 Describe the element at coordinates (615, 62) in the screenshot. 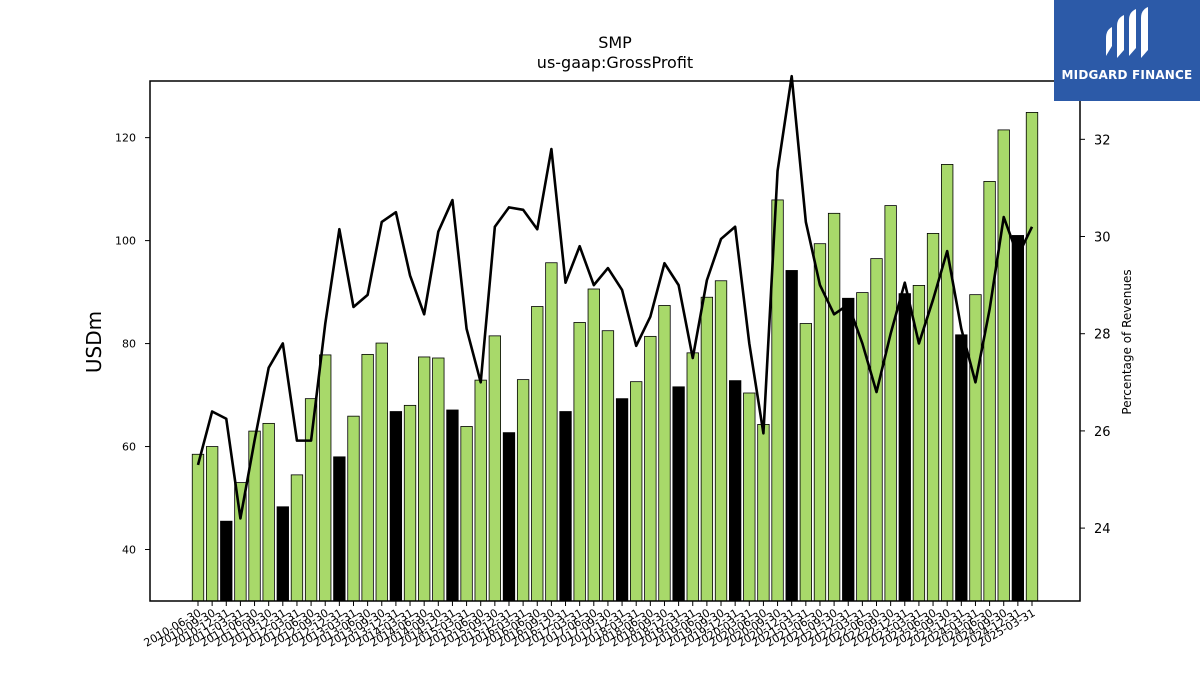

I see `chart-subtitle: us-gaap:GrossProfit` at that location.